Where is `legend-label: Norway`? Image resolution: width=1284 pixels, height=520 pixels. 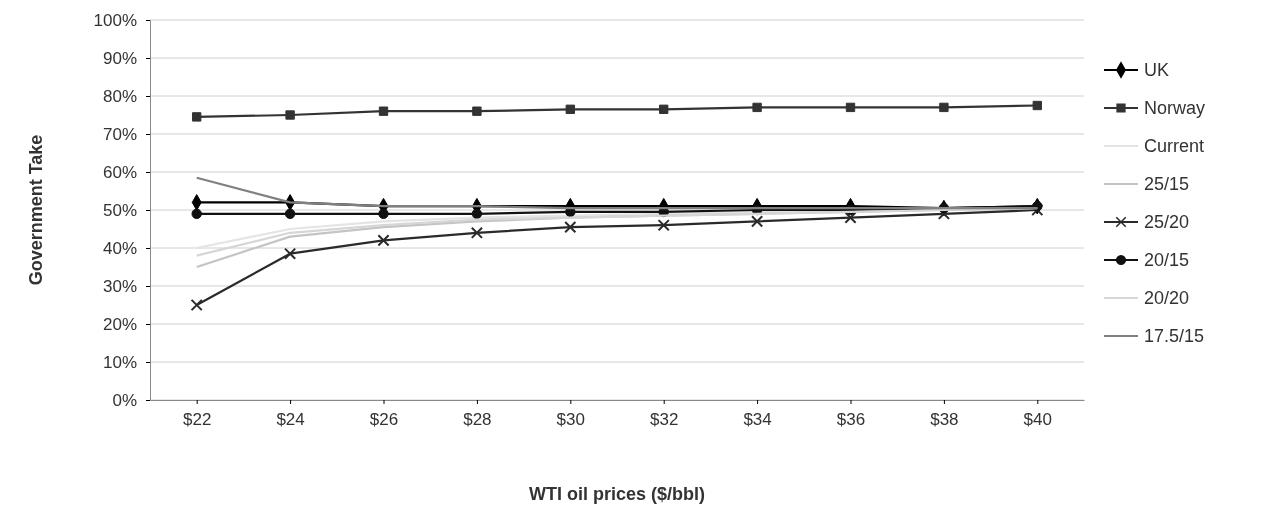
legend-label: Norway is located at coordinates (1175, 108).